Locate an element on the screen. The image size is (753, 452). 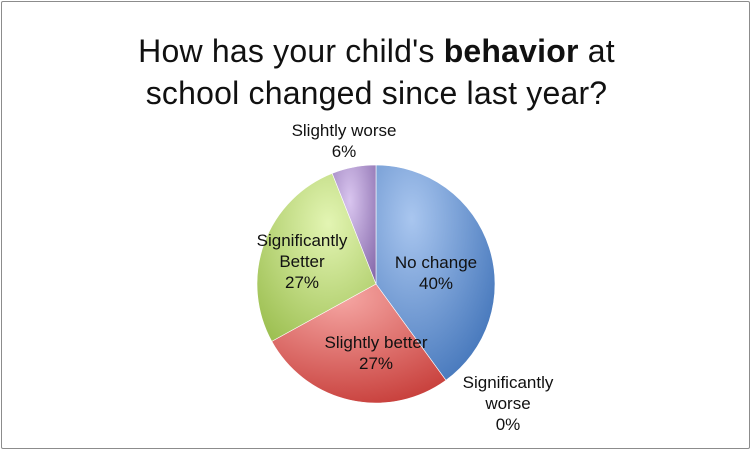
pie-slice-slightly-worse is located at coordinates (354, 224).